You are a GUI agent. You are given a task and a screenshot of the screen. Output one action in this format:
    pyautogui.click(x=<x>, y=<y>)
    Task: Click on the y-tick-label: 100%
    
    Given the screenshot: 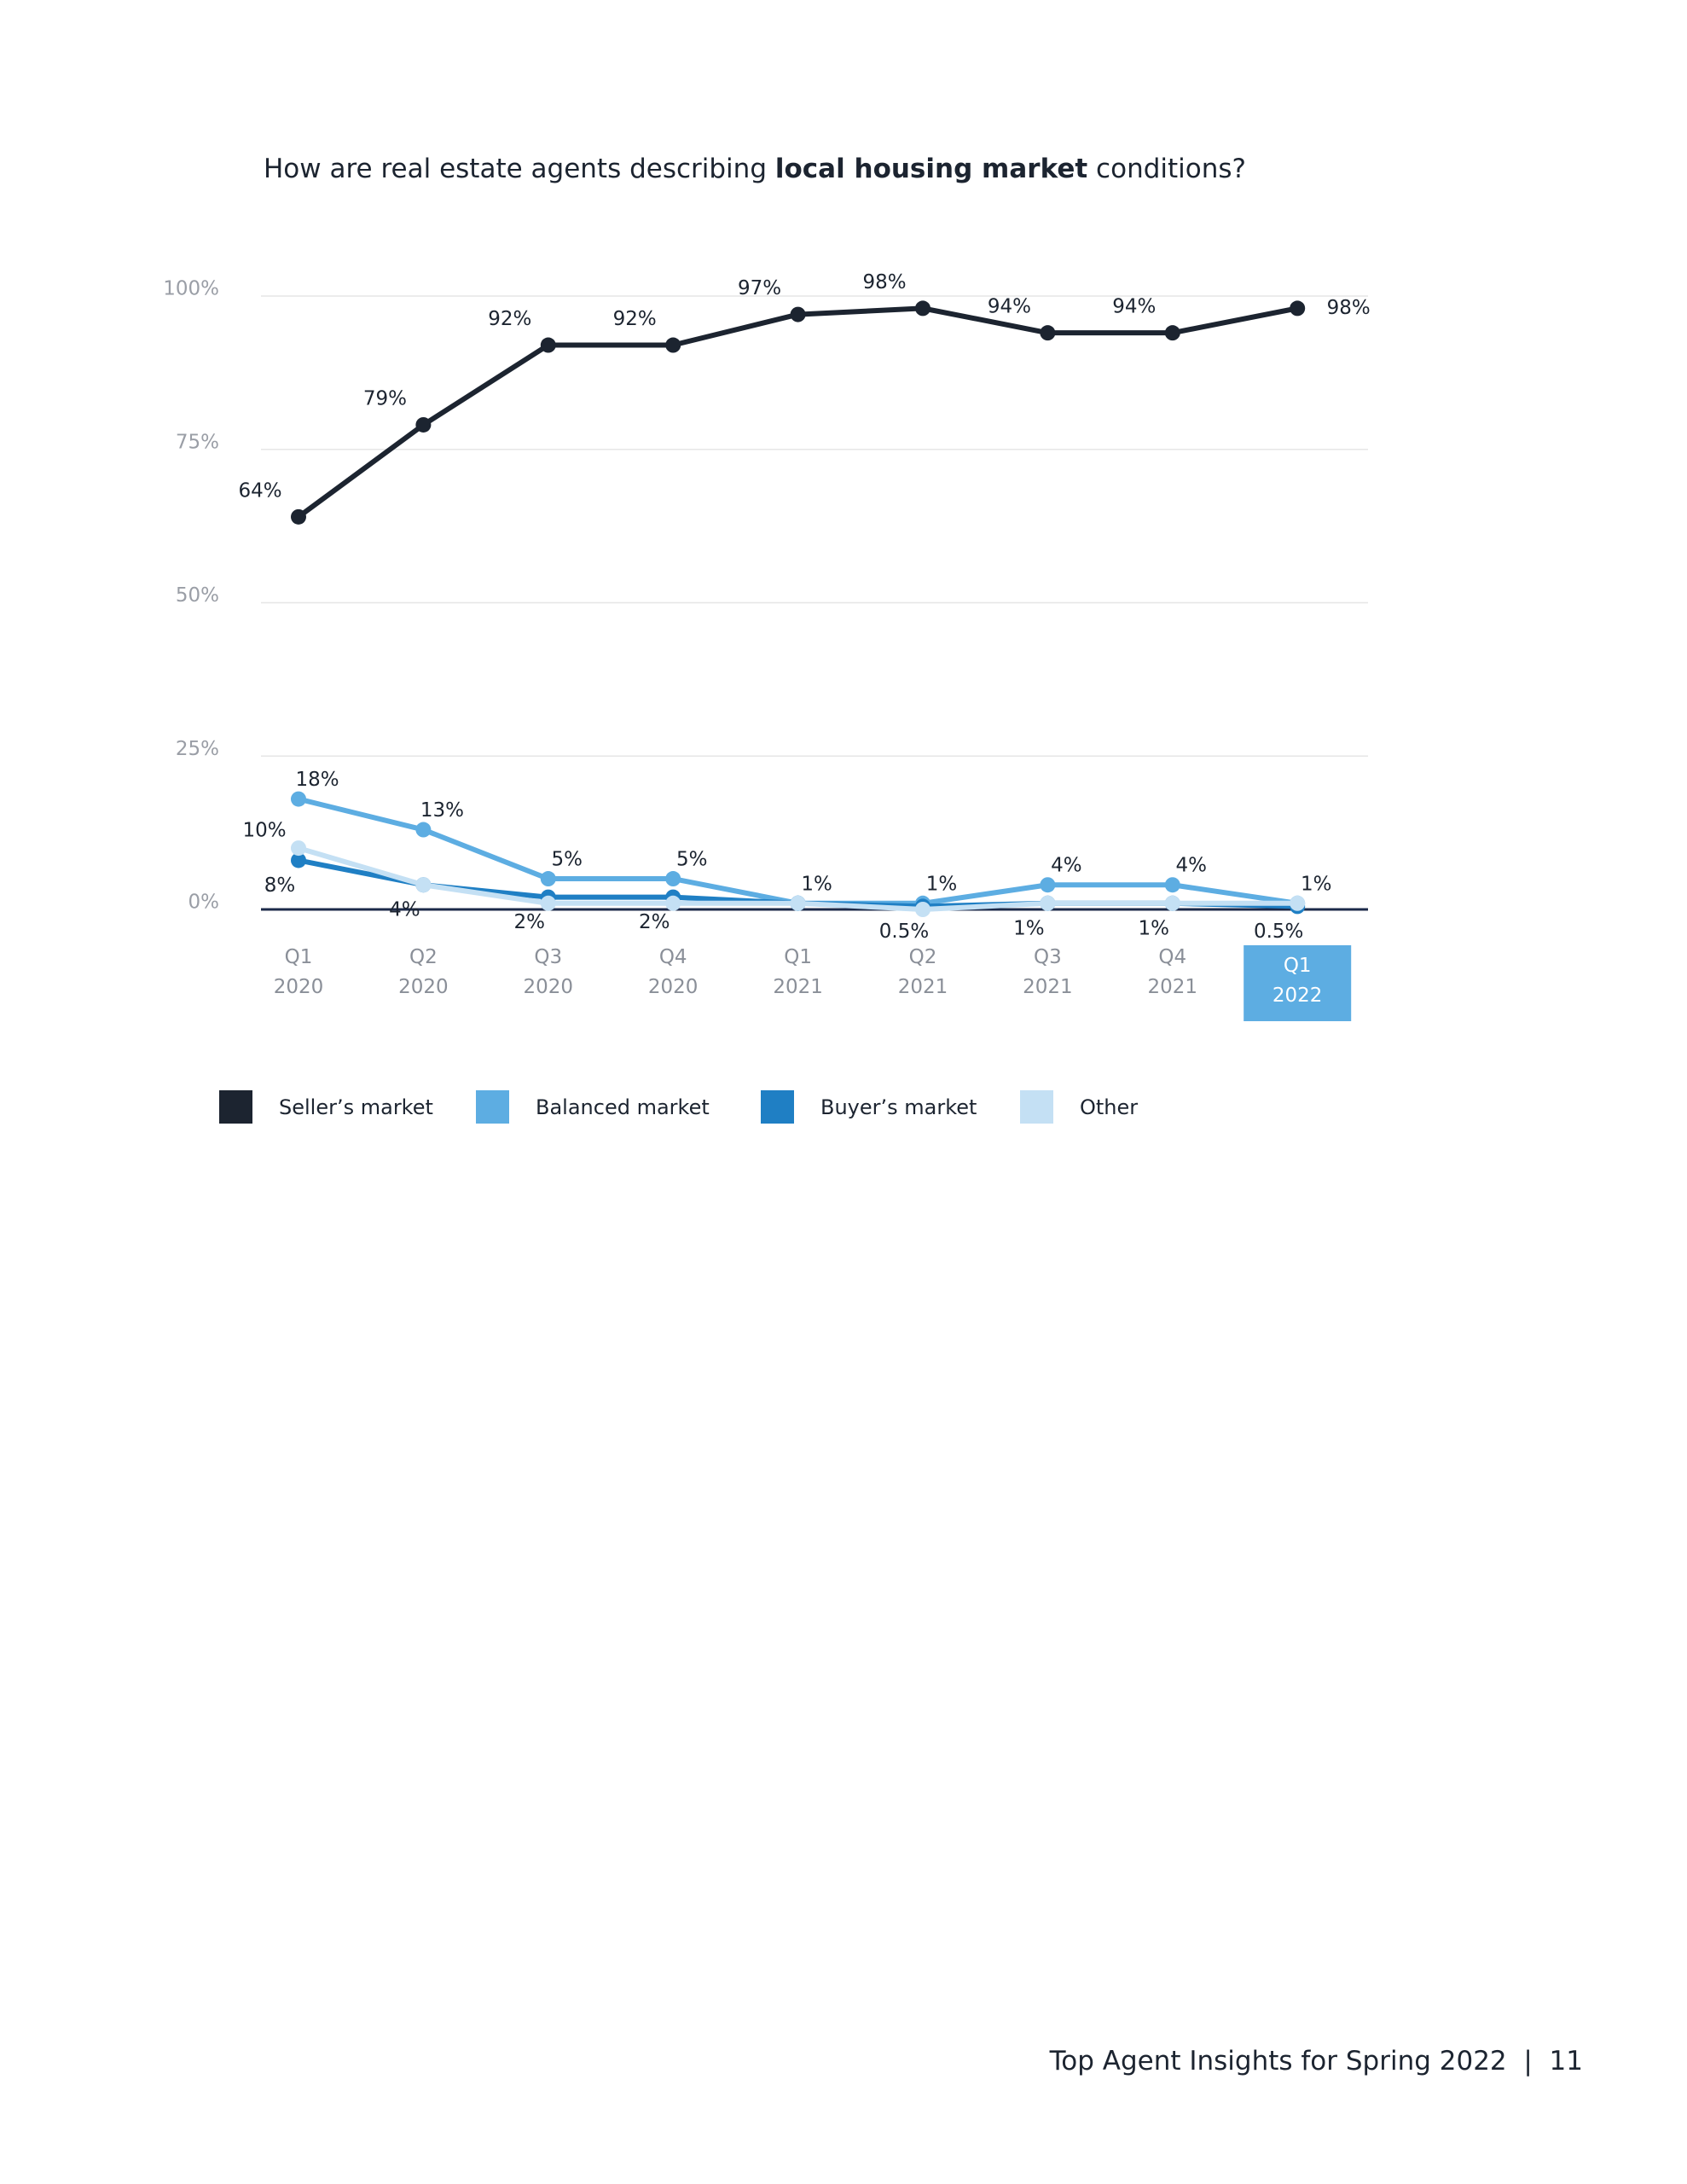 What is the action you would take?
    pyautogui.click(x=191, y=289)
    